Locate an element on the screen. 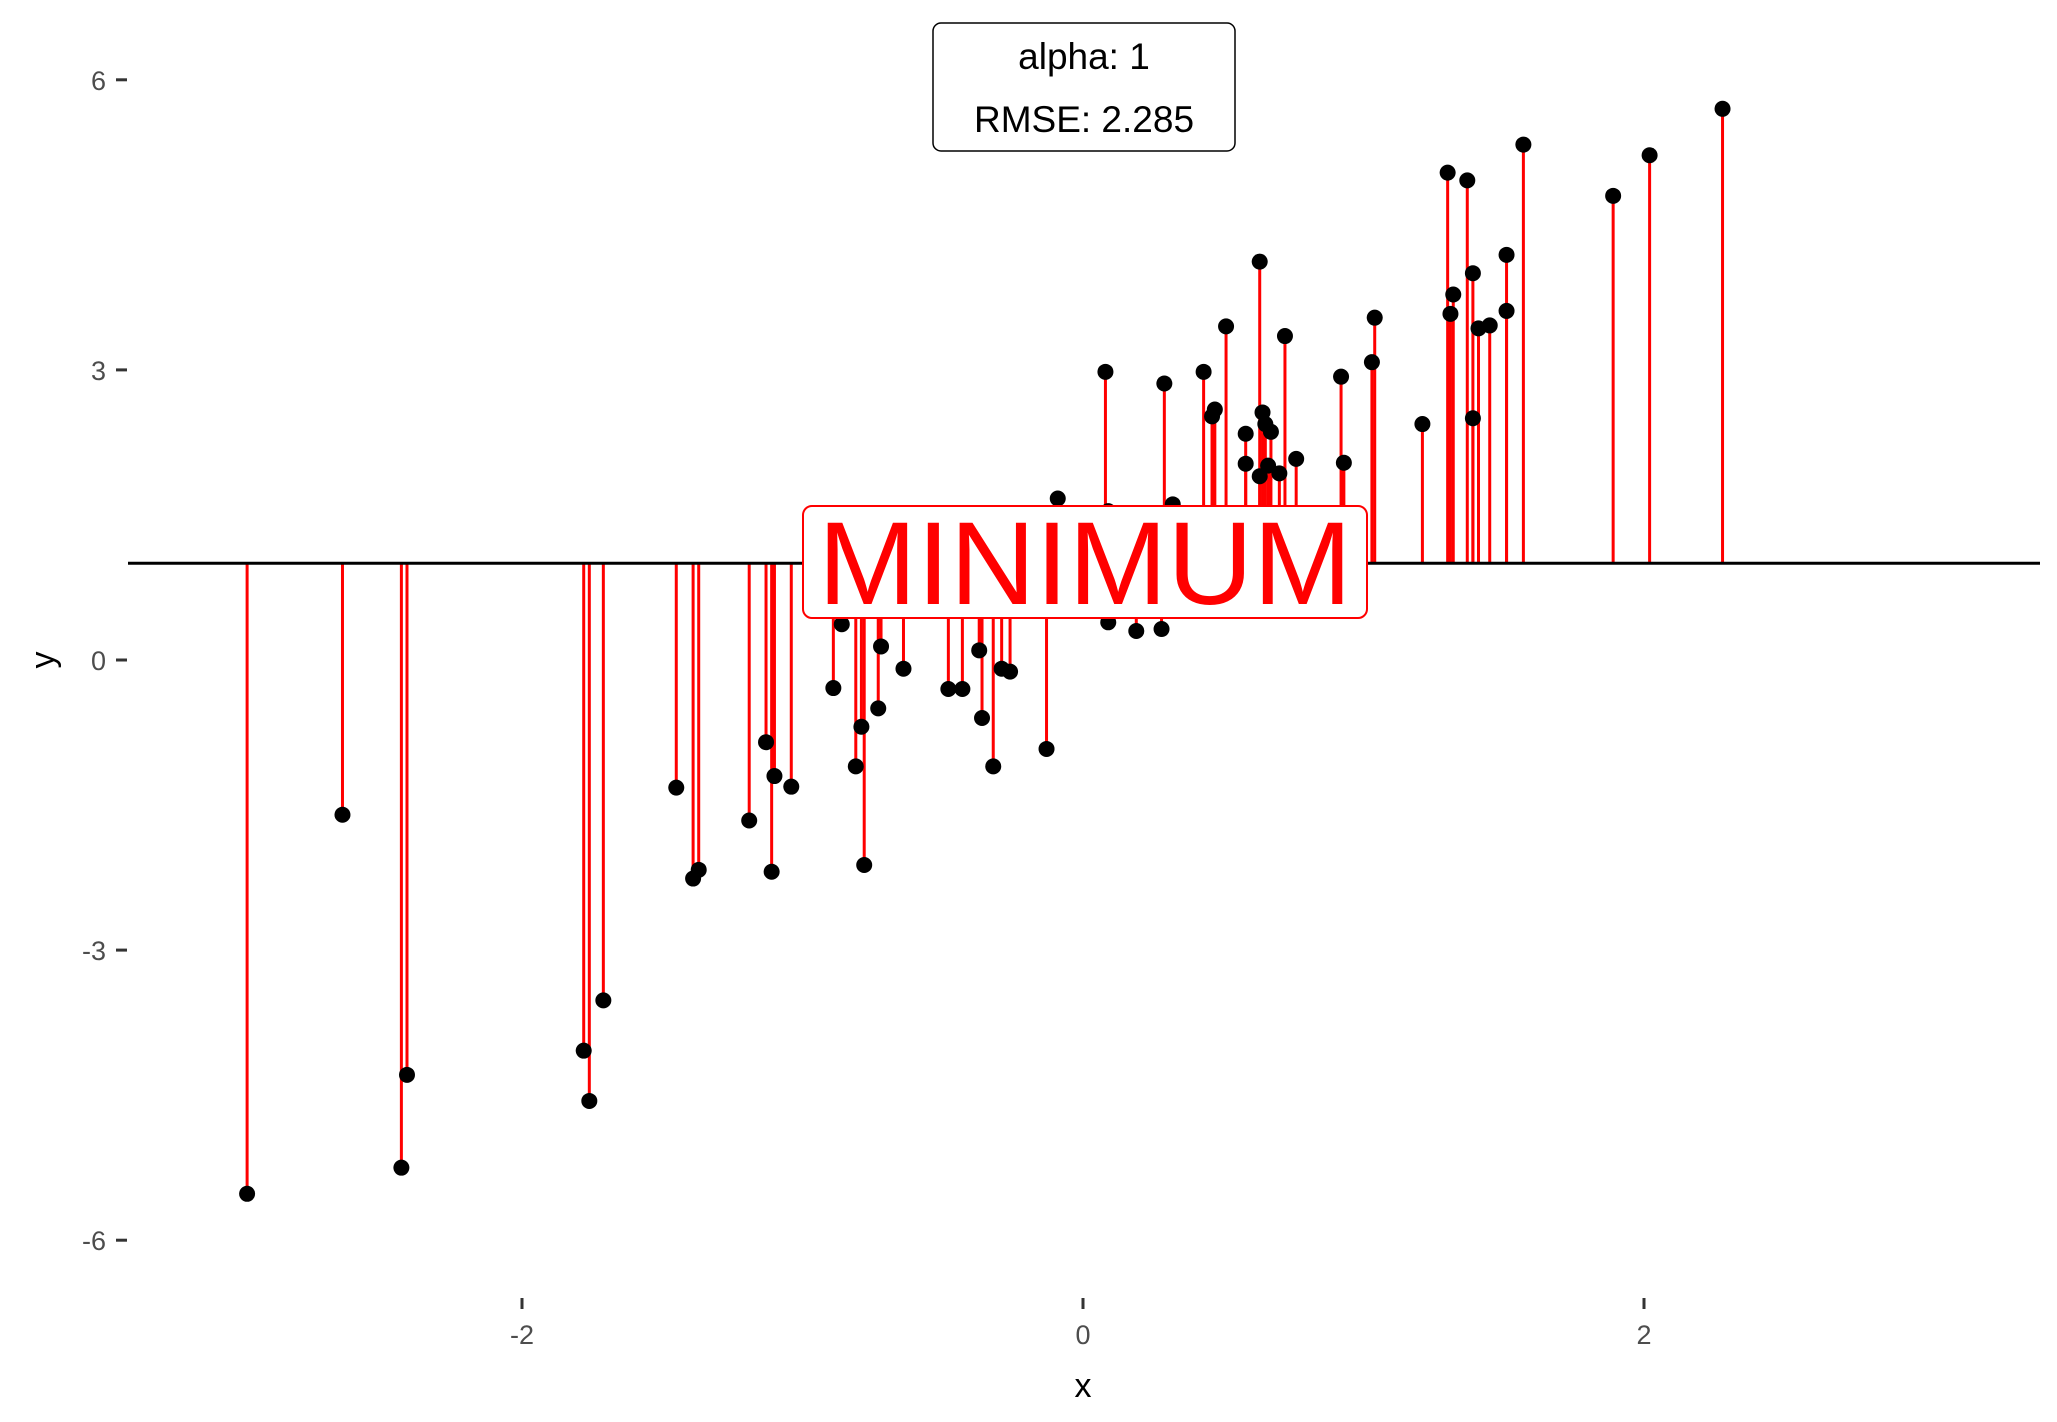 The image size is (2057, 1422). y-axis-title: y is located at coordinates (43, 660).